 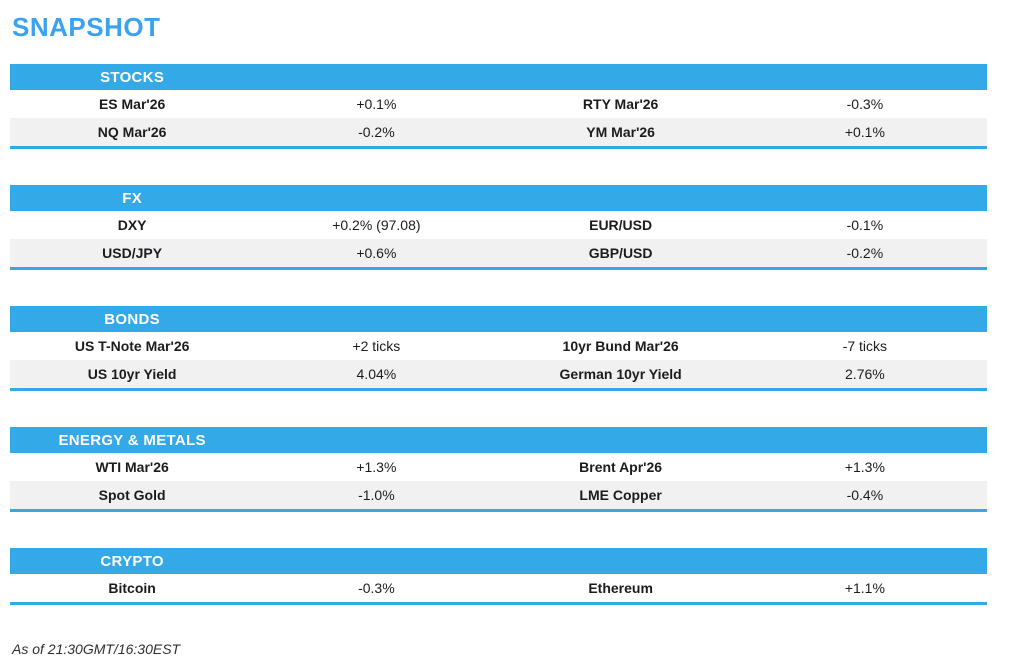 I want to click on page-title: SNAPSHOT, so click(x=86, y=27).